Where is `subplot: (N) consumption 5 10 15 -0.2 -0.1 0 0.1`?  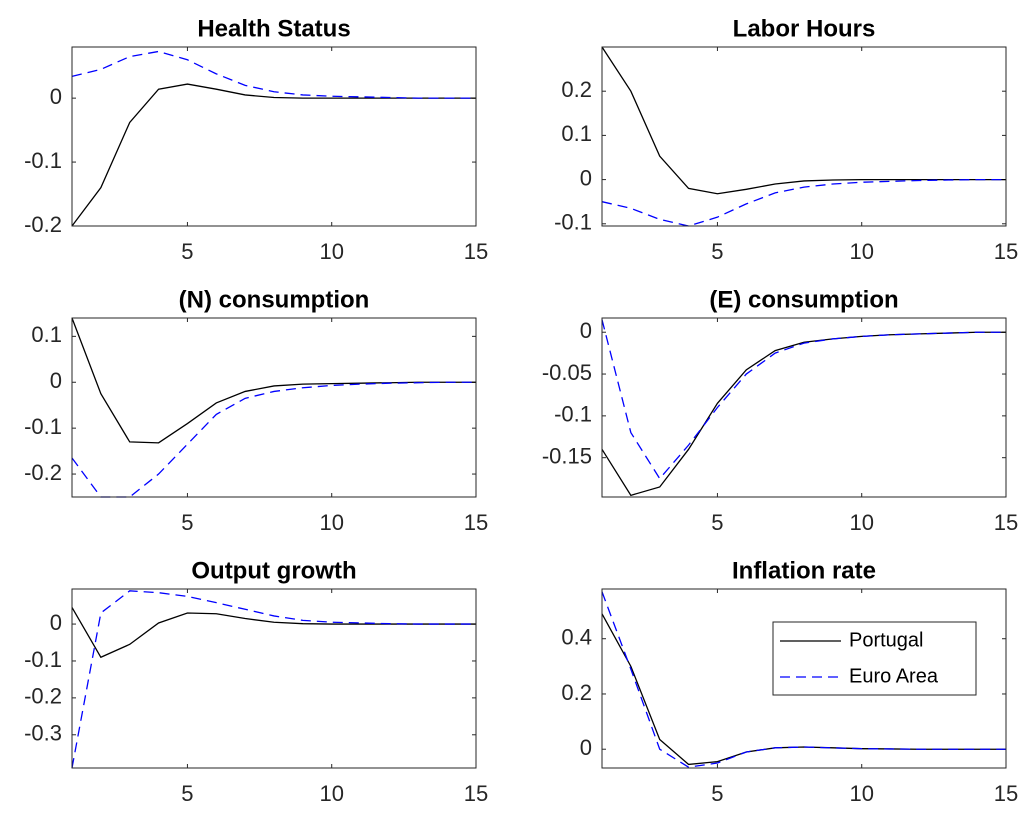 subplot: (N) consumption 5 10 15 -0.2 -0.1 0 0.1 is located at coordinates (256, 410).